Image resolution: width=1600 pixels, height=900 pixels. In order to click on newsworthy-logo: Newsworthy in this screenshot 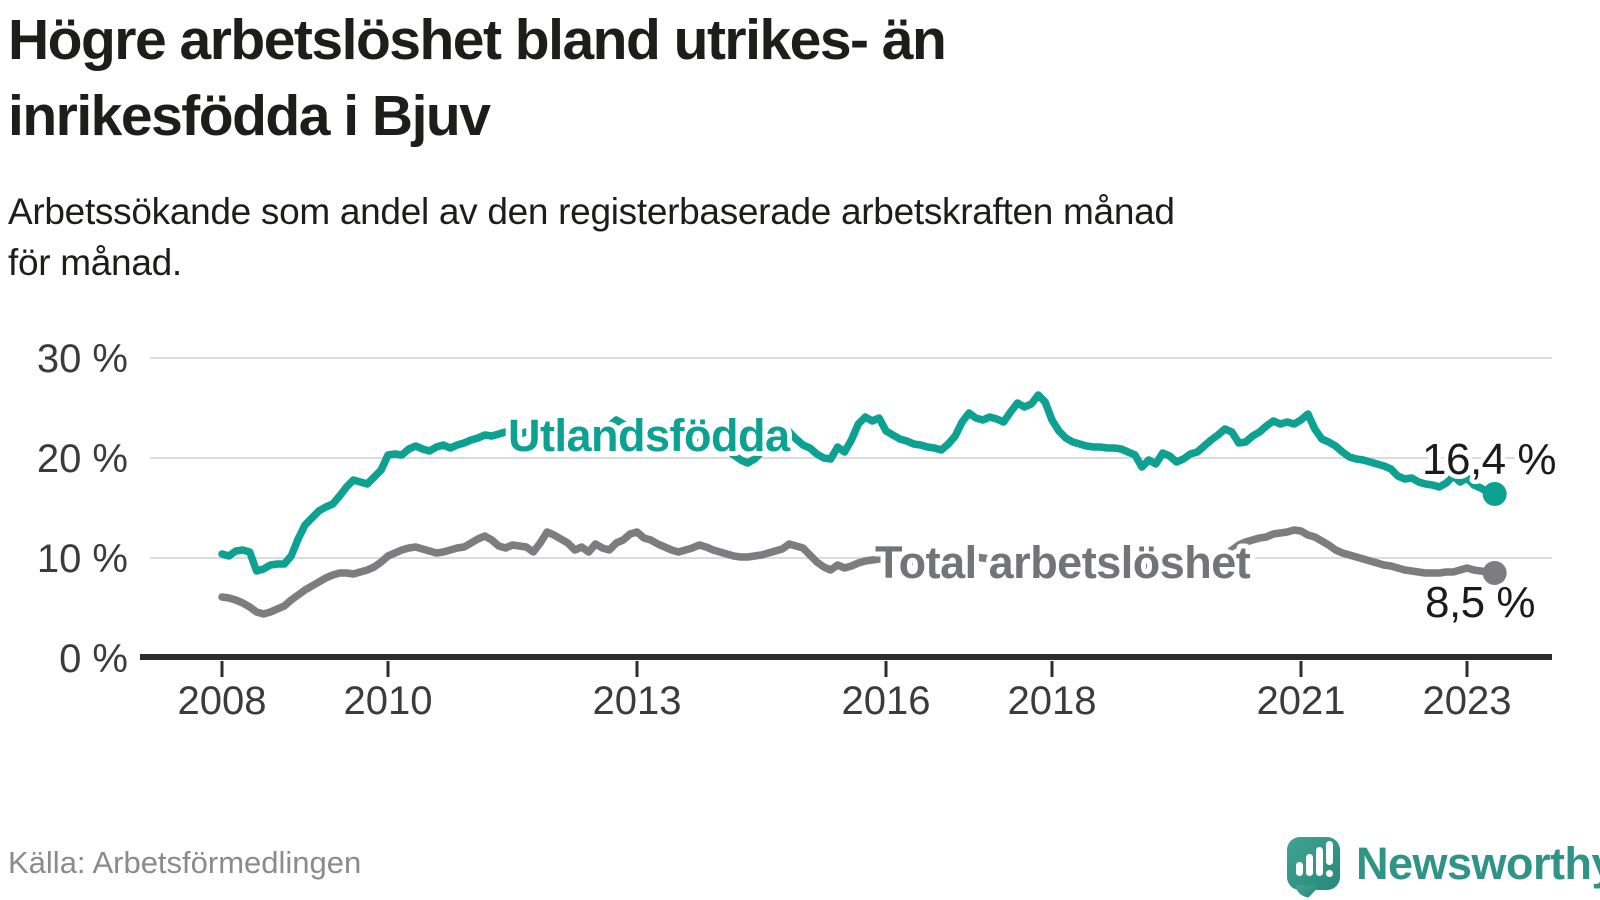, I will do `click(1443, 867)`.